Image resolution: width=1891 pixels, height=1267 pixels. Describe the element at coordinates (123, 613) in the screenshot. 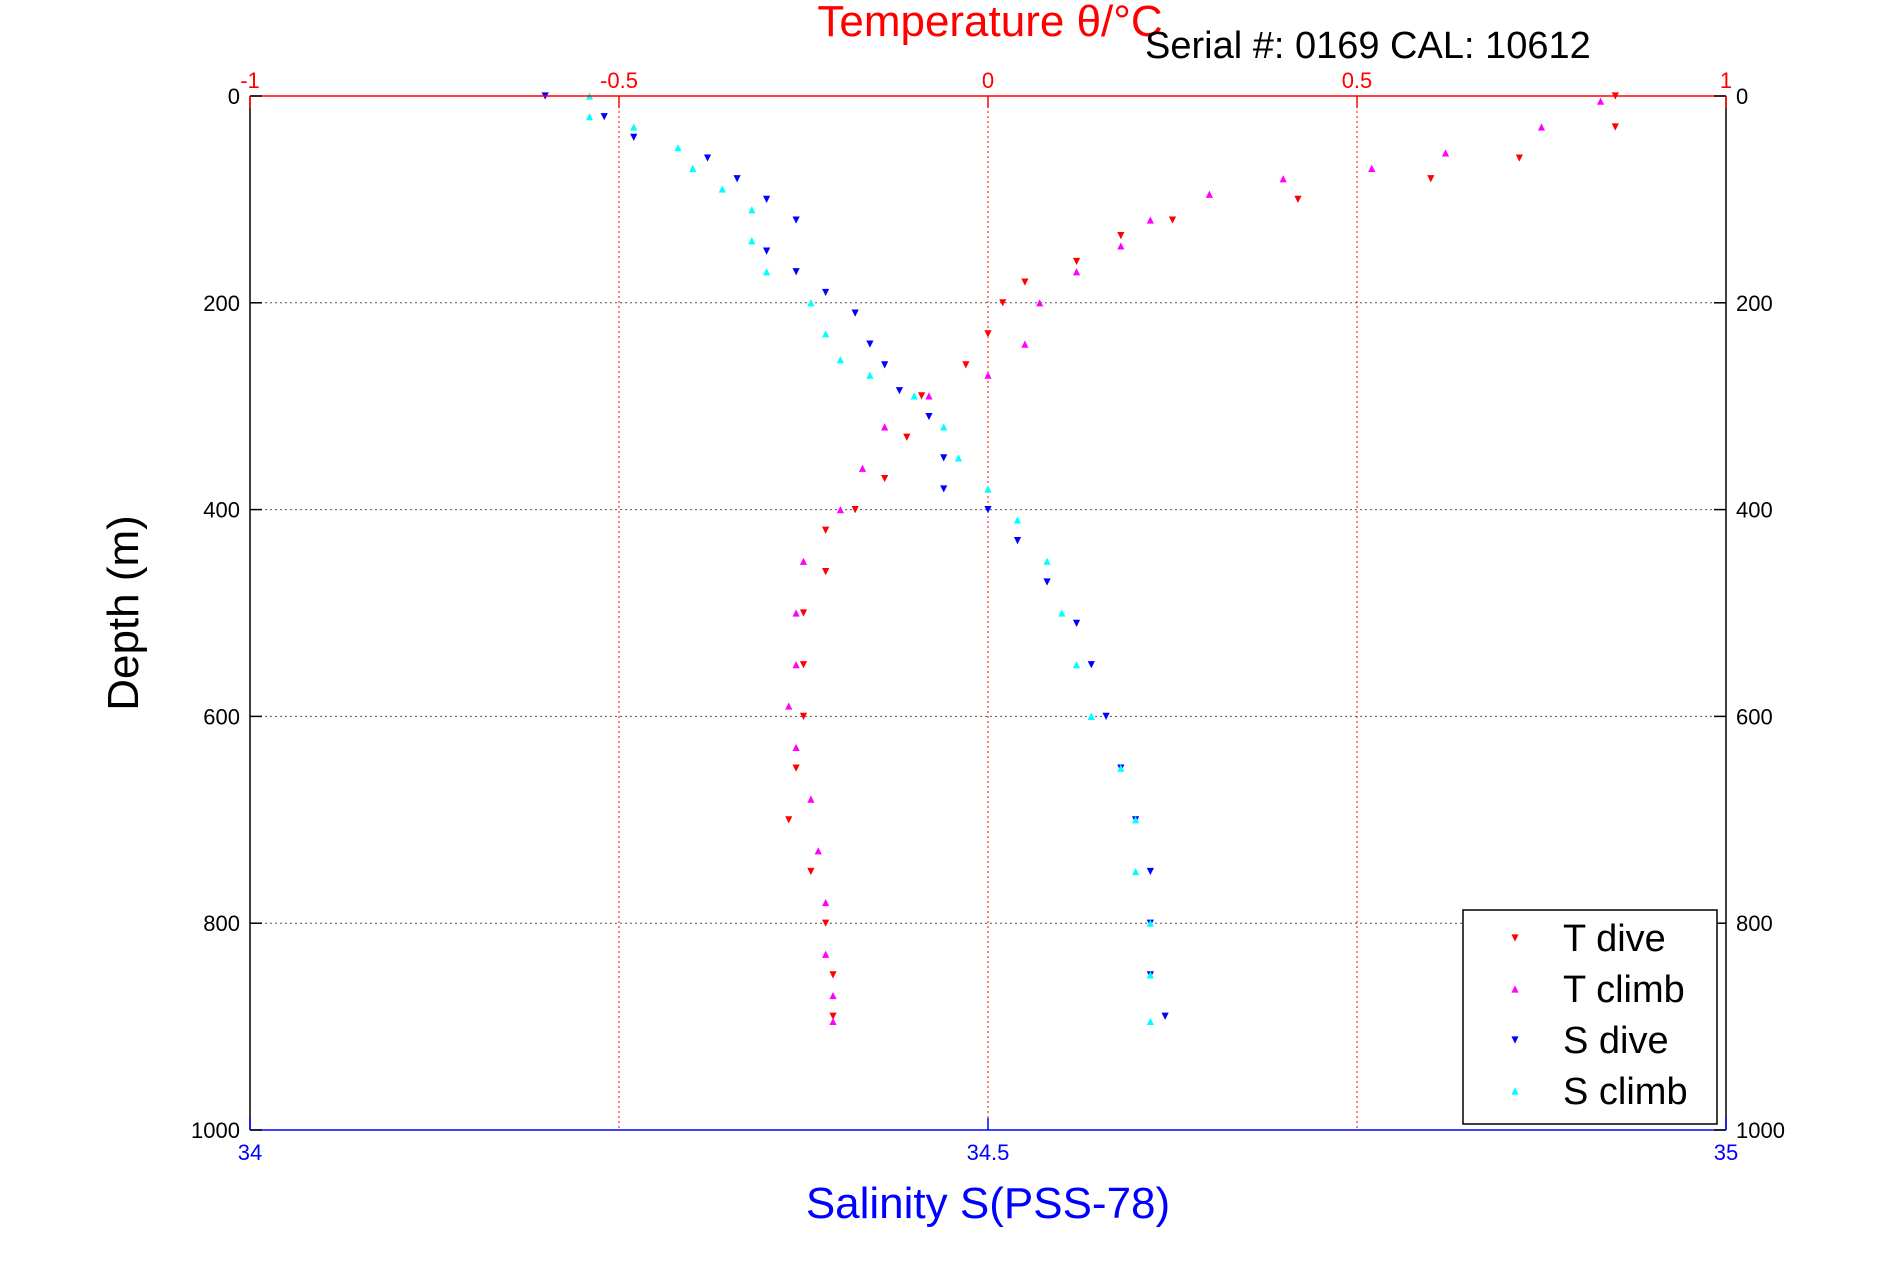

I see `y-axis-label: Depth (m)` at that location.